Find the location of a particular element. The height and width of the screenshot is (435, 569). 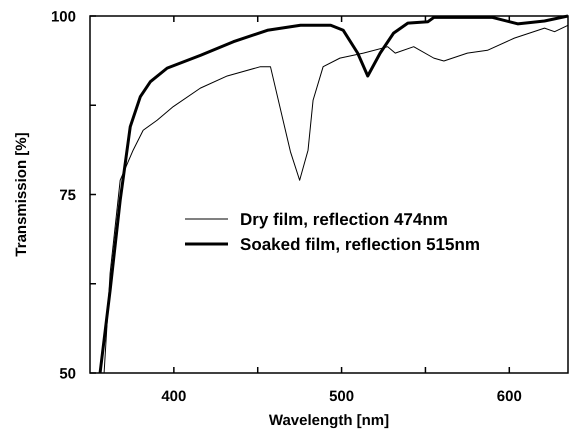

x-tick-label: 500 is located at coordinates (341, 396).